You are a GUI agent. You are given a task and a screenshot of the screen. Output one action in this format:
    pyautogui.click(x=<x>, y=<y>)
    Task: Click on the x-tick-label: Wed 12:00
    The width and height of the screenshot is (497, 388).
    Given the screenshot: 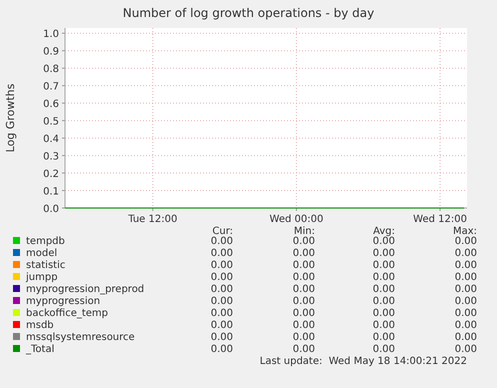 What is the action you would take?
    pyautogui.click(x=440, y=219)
    